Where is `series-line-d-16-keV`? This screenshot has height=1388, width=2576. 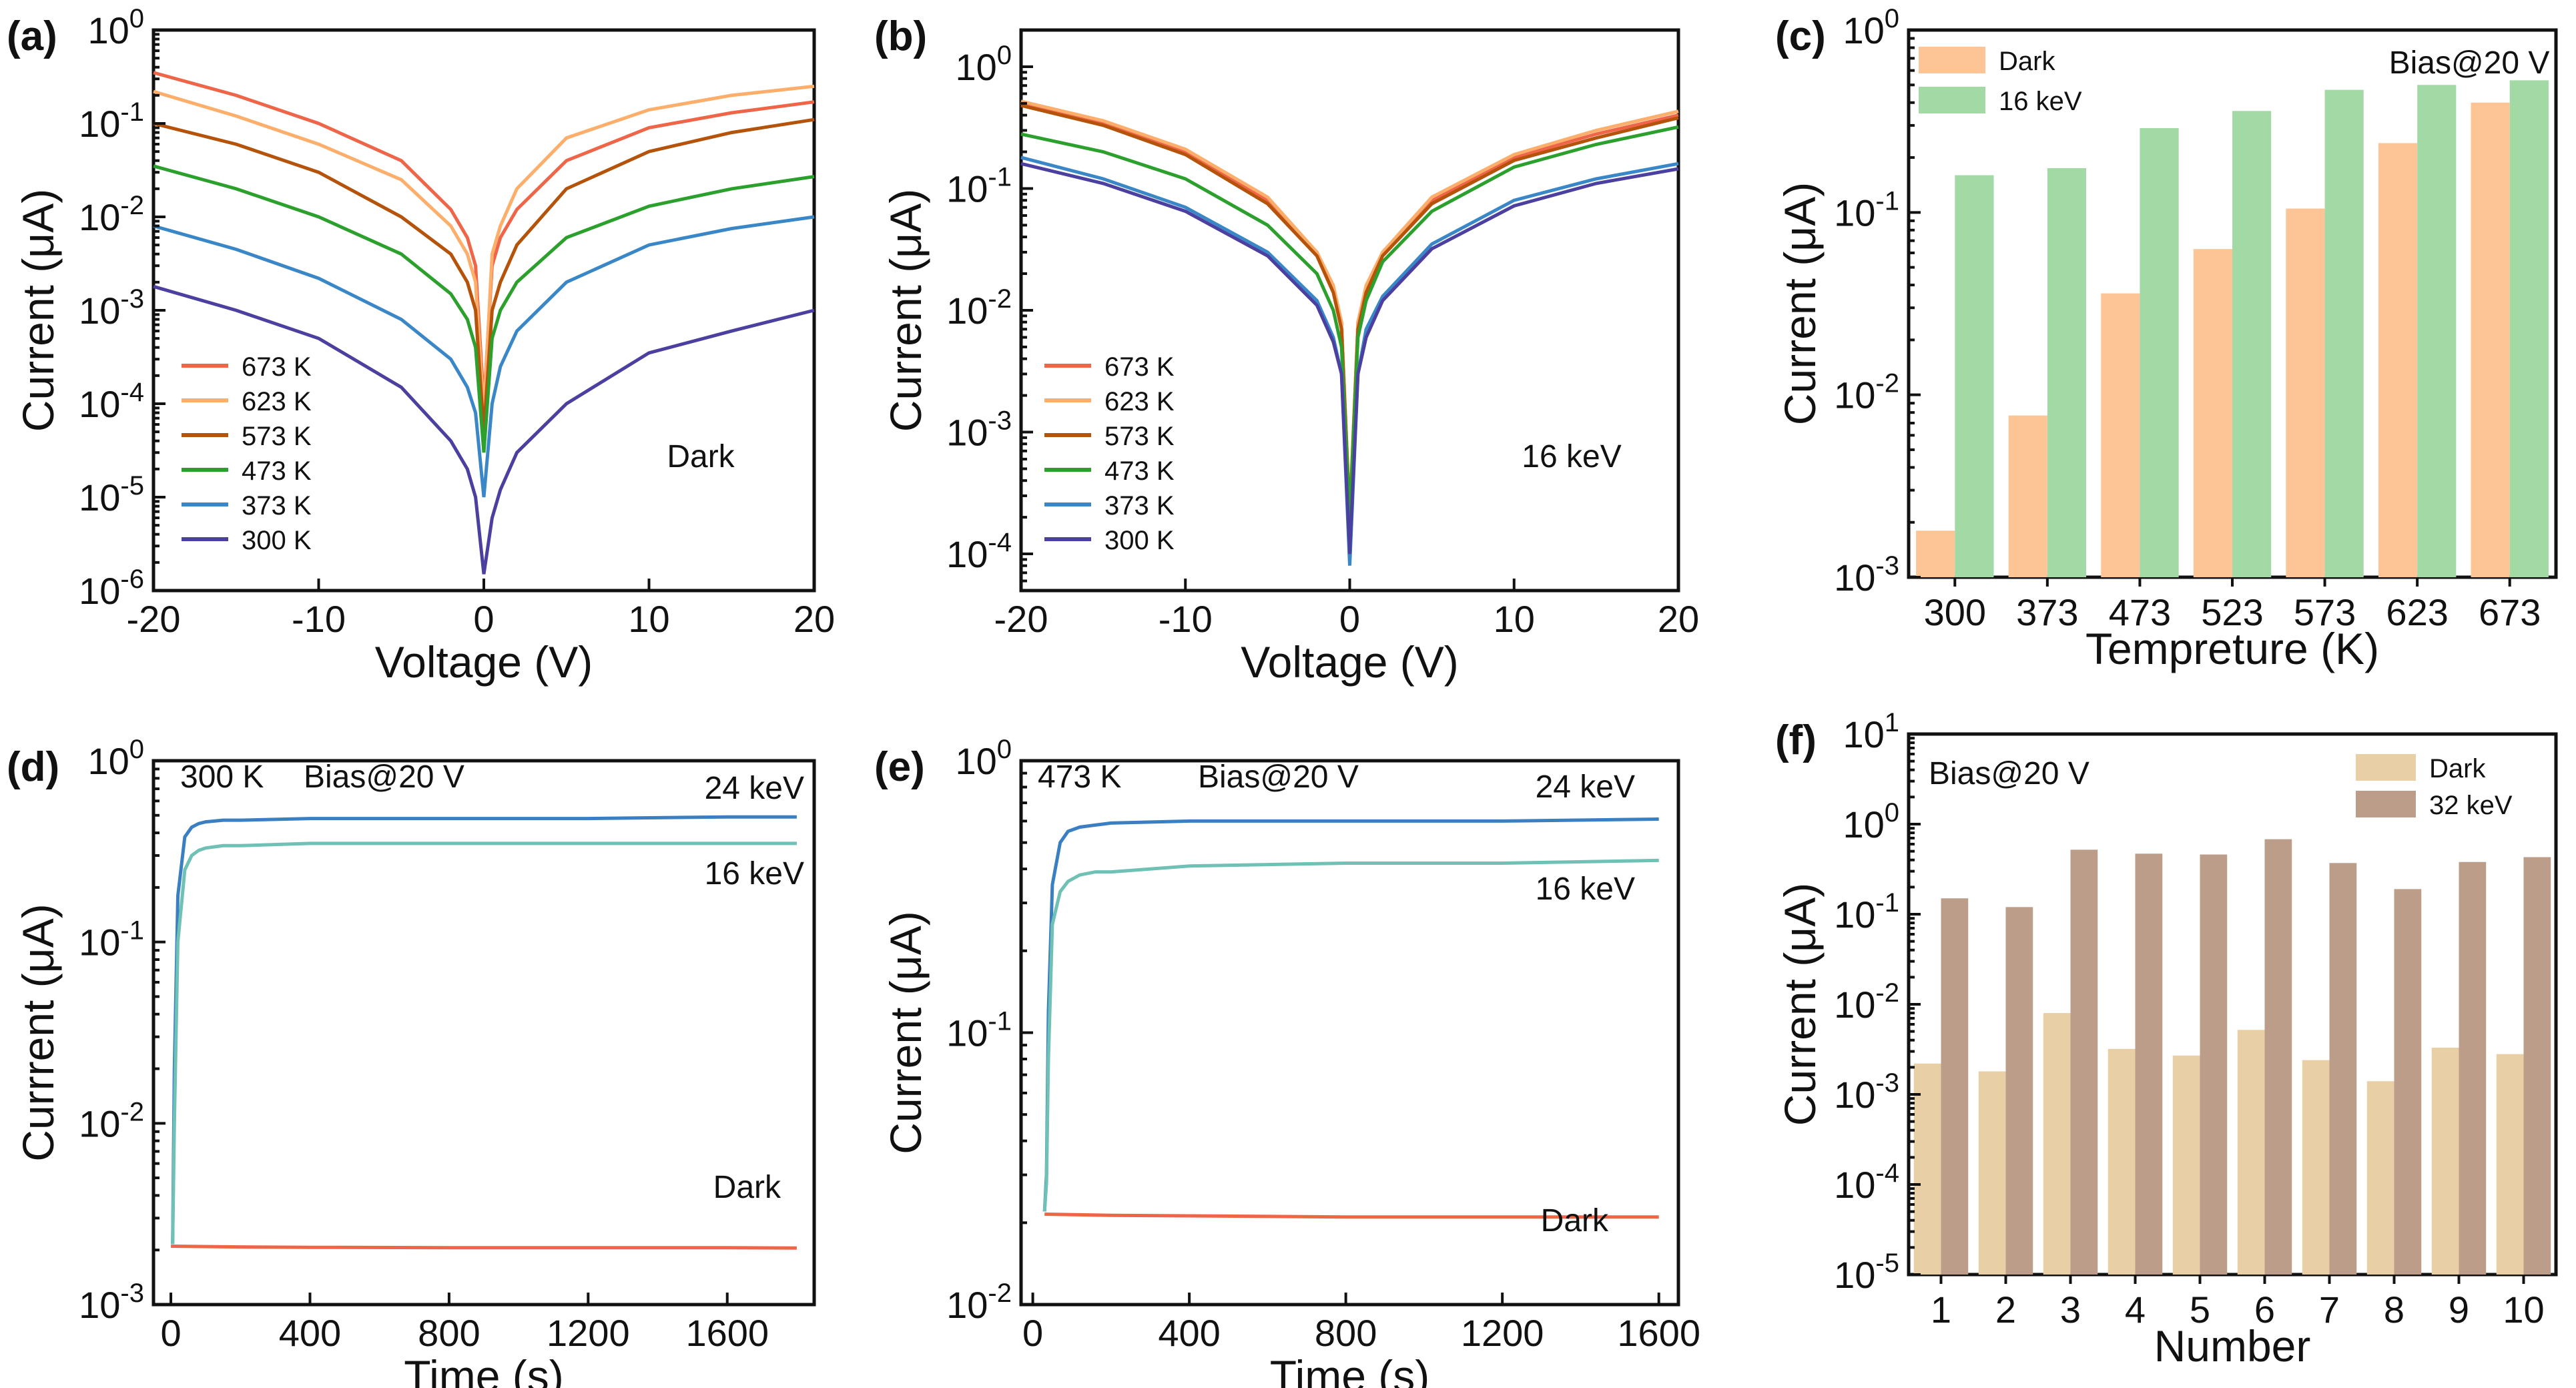
series-line-d-16-keV is located at coordinates (484, 1043).